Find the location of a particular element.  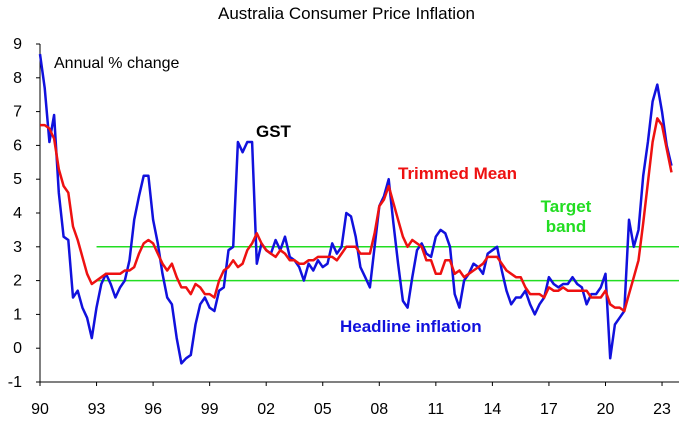

y-tick-label: 6 is located at coordinates (17, 145).